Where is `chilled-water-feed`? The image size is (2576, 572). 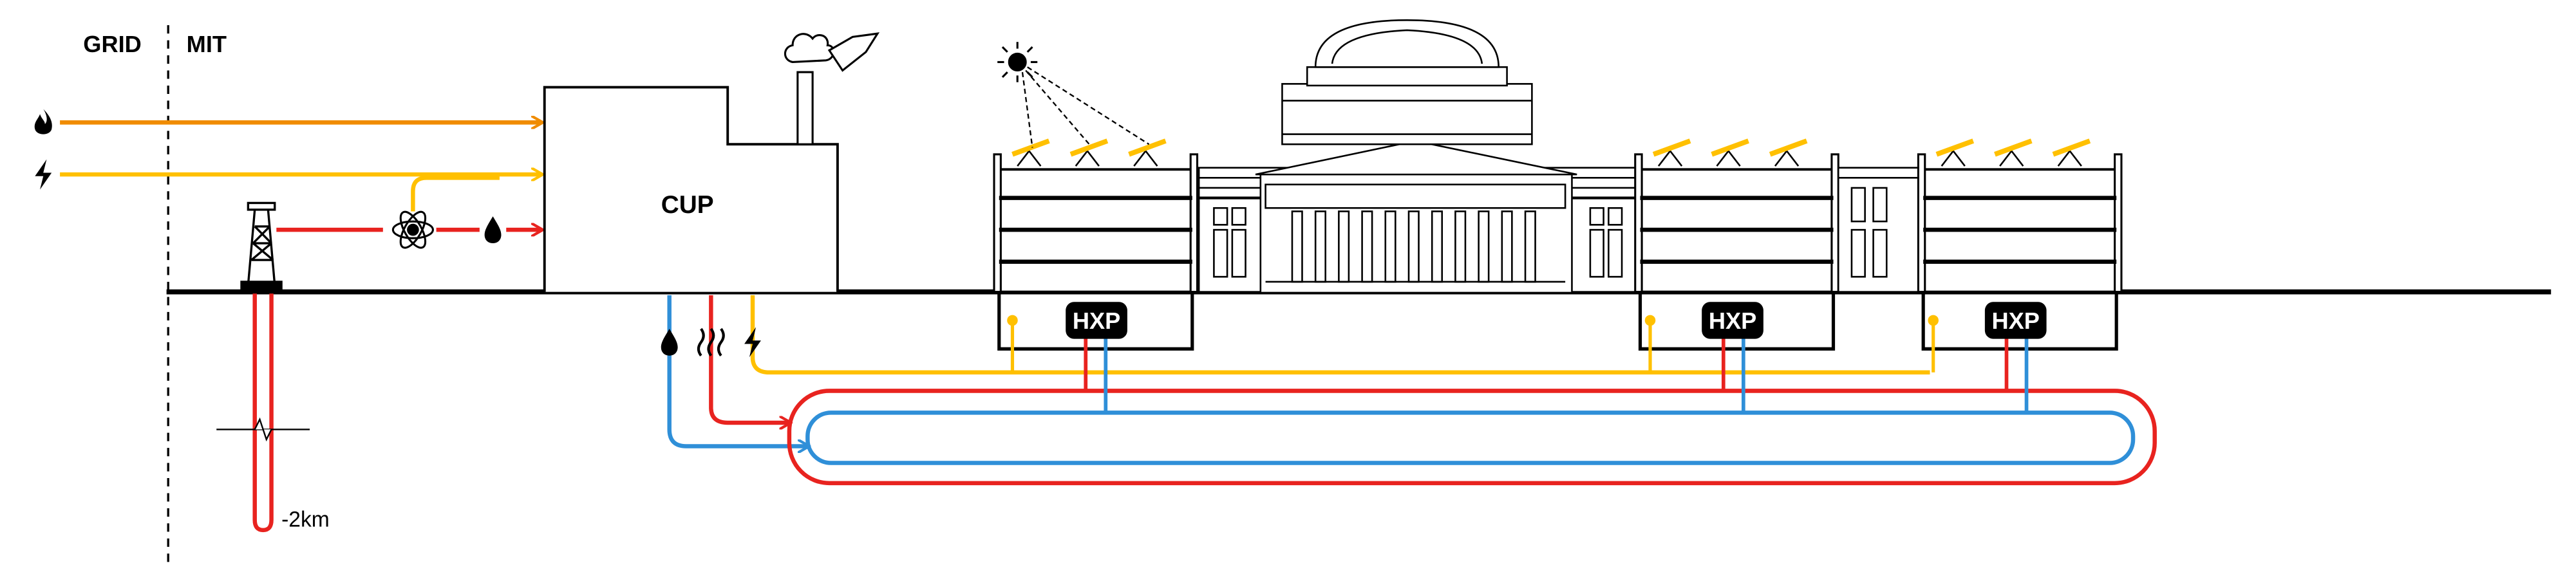
chilled-water-feed is located at coordinates (737, 371).